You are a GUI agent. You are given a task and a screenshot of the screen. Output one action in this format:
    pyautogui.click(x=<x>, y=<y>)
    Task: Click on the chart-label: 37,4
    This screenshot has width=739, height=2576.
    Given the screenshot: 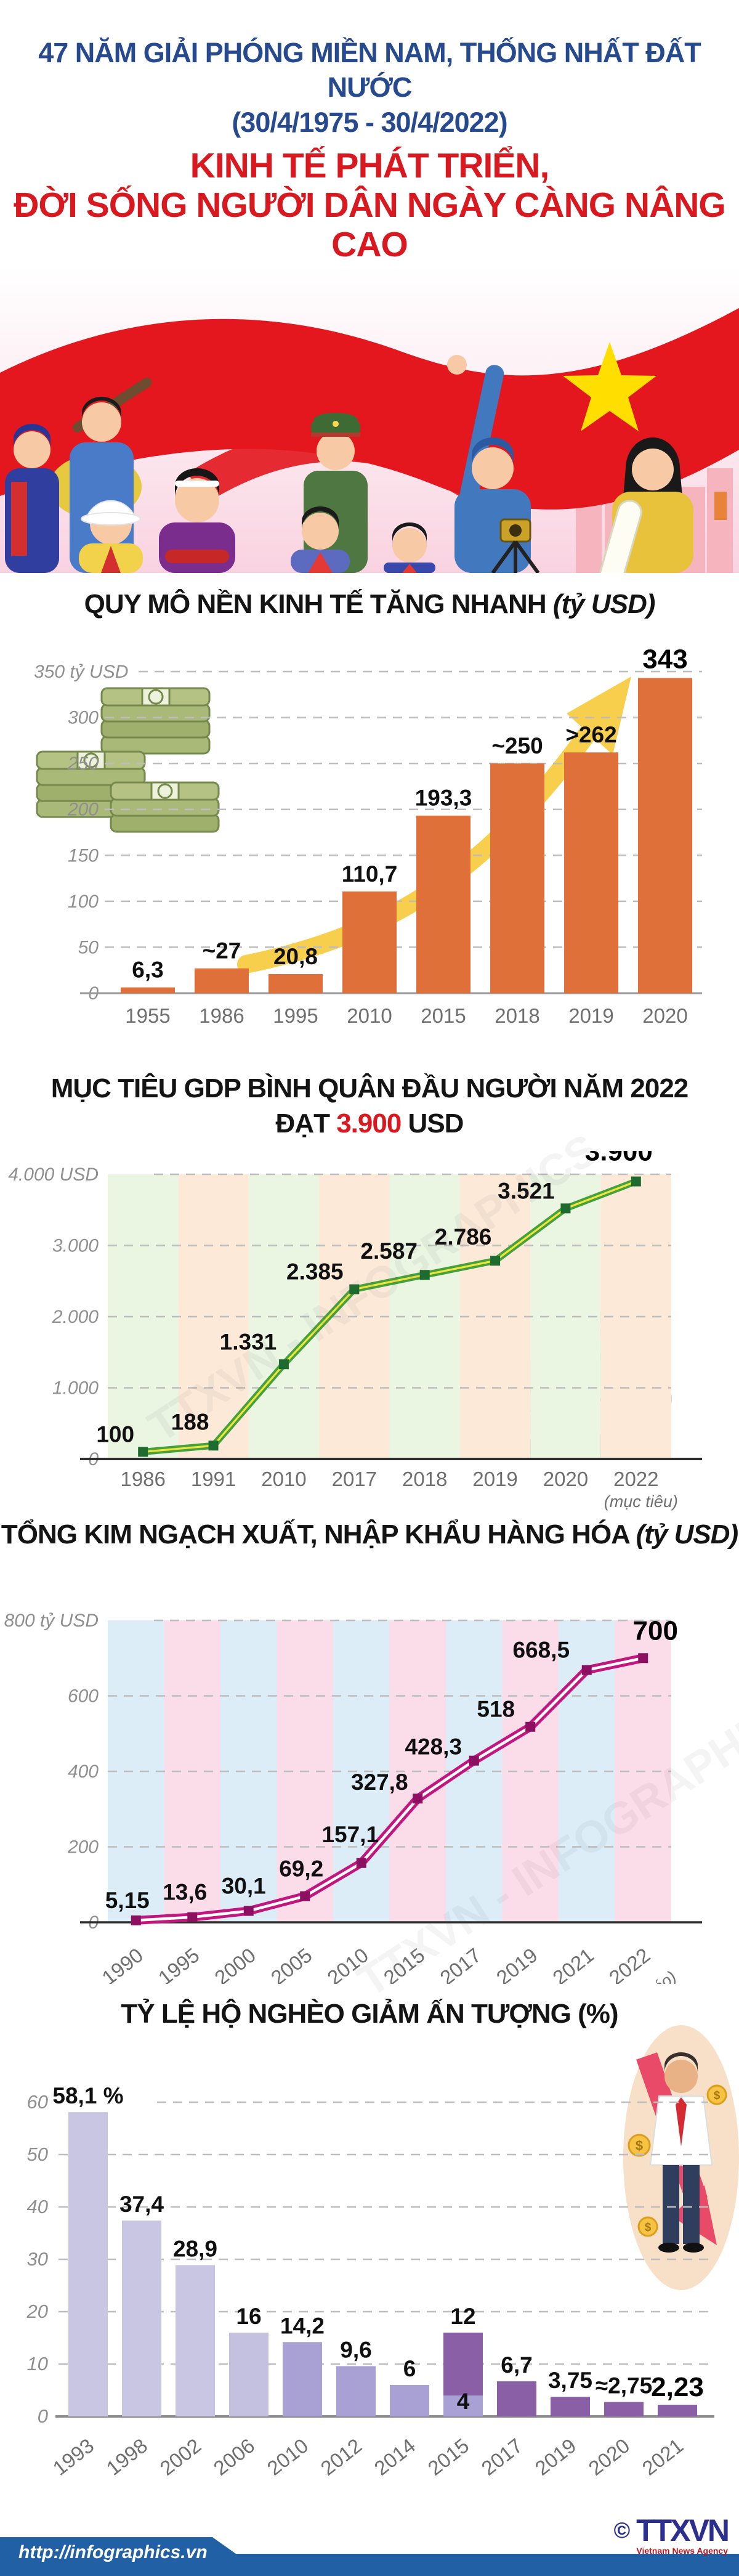 What is the action you would take?
    pyautogui.click(x=141, y=2204)
    